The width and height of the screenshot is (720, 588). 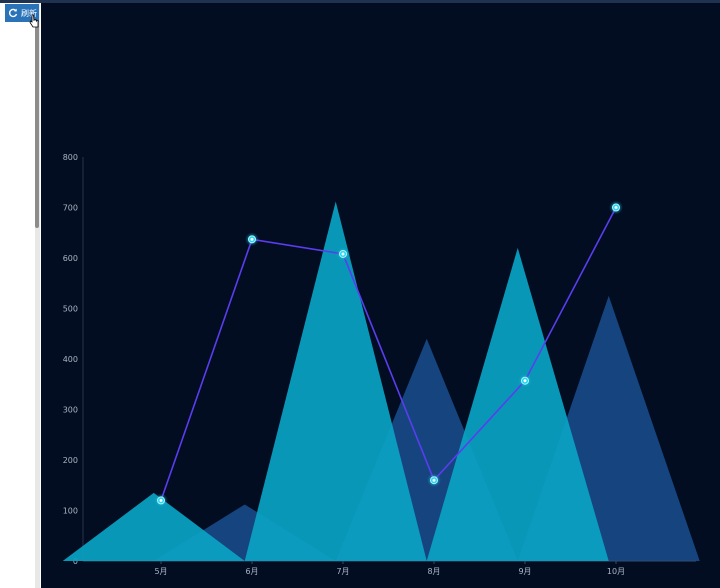 What do you see at coordinates (70, 208) in the screenshot?
I see `y-tick-label: 700` at bounding box center [70, 208].